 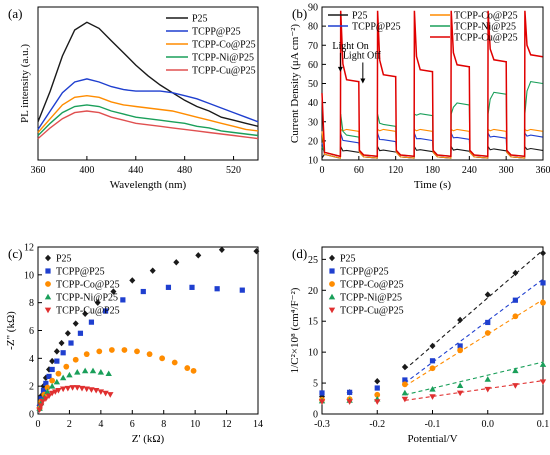 I want to click on panel-d-legend-marker, so click(x=332, y=296).